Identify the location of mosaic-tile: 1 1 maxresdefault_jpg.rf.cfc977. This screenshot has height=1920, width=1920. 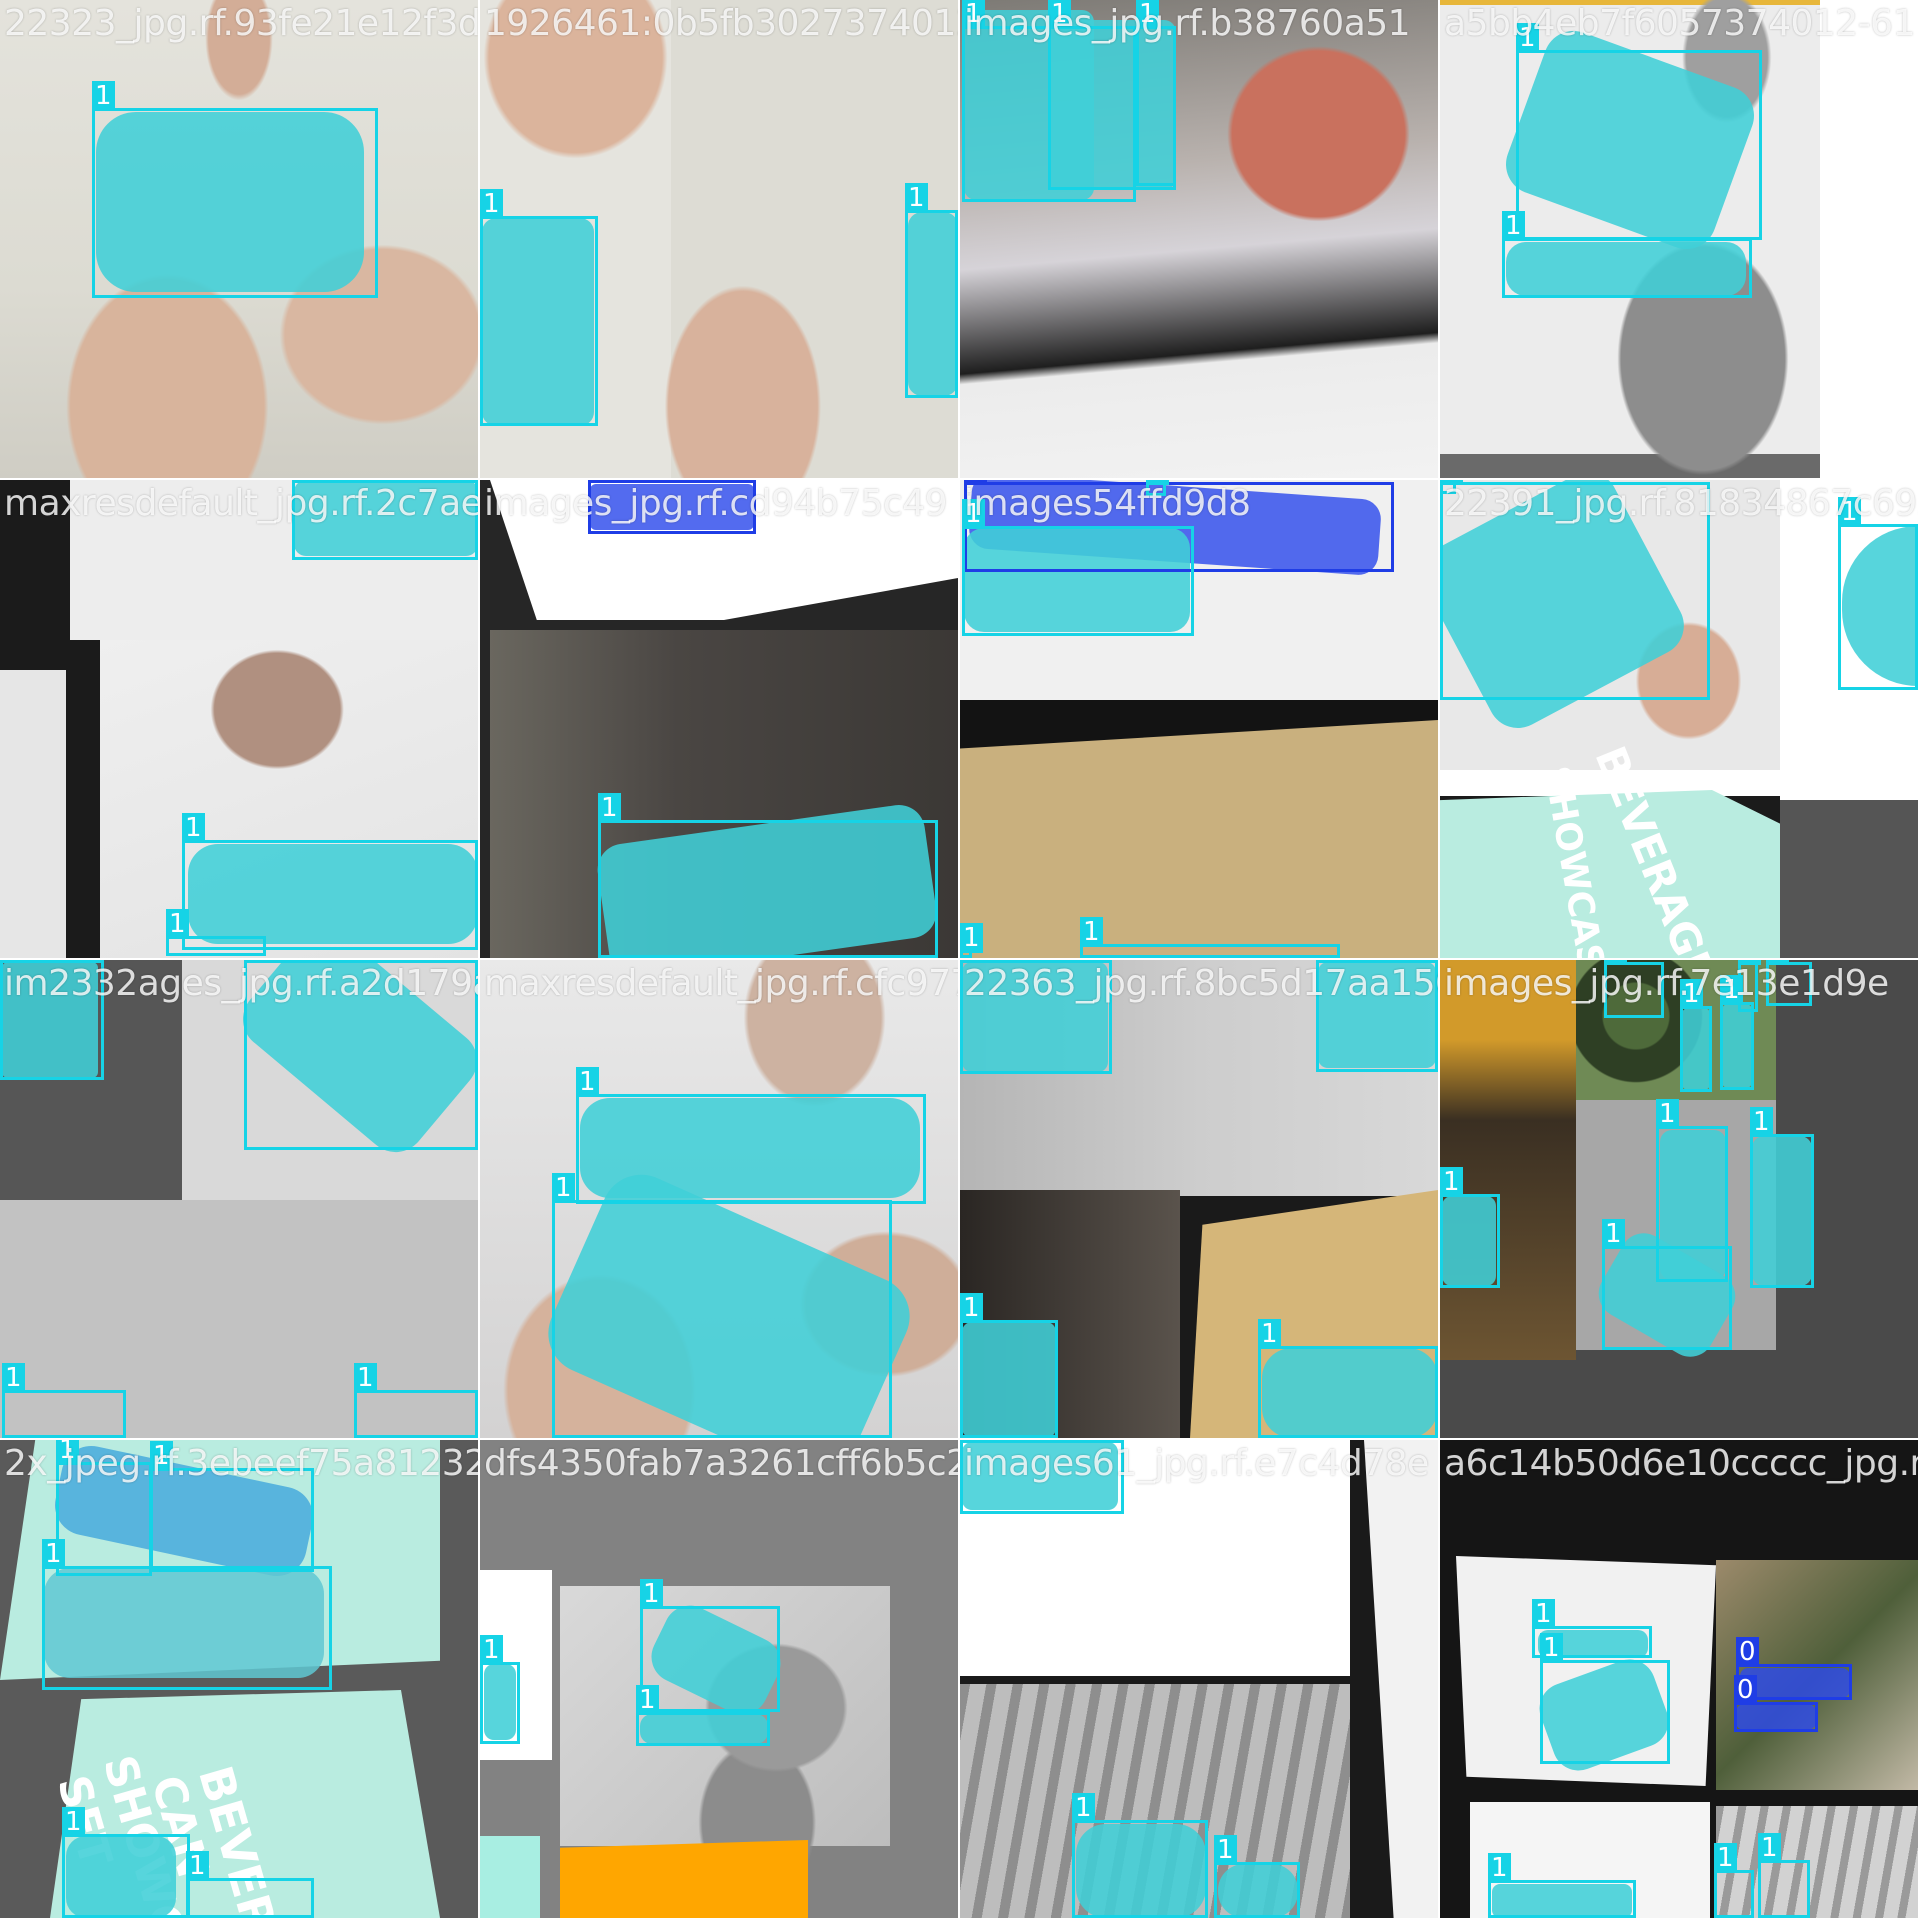
(719, 1199).